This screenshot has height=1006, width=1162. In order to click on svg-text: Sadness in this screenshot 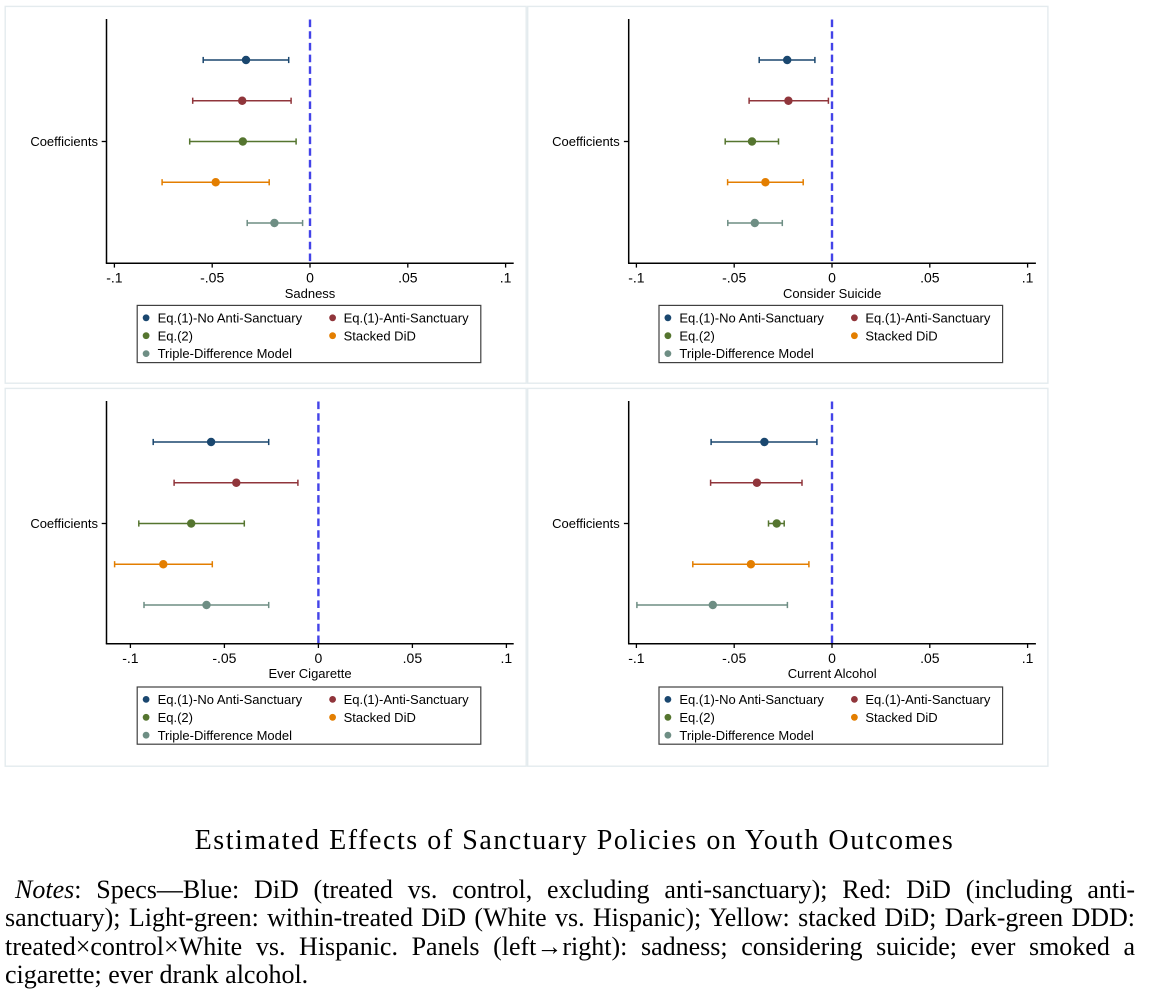, I will do `click(310, 293)`.